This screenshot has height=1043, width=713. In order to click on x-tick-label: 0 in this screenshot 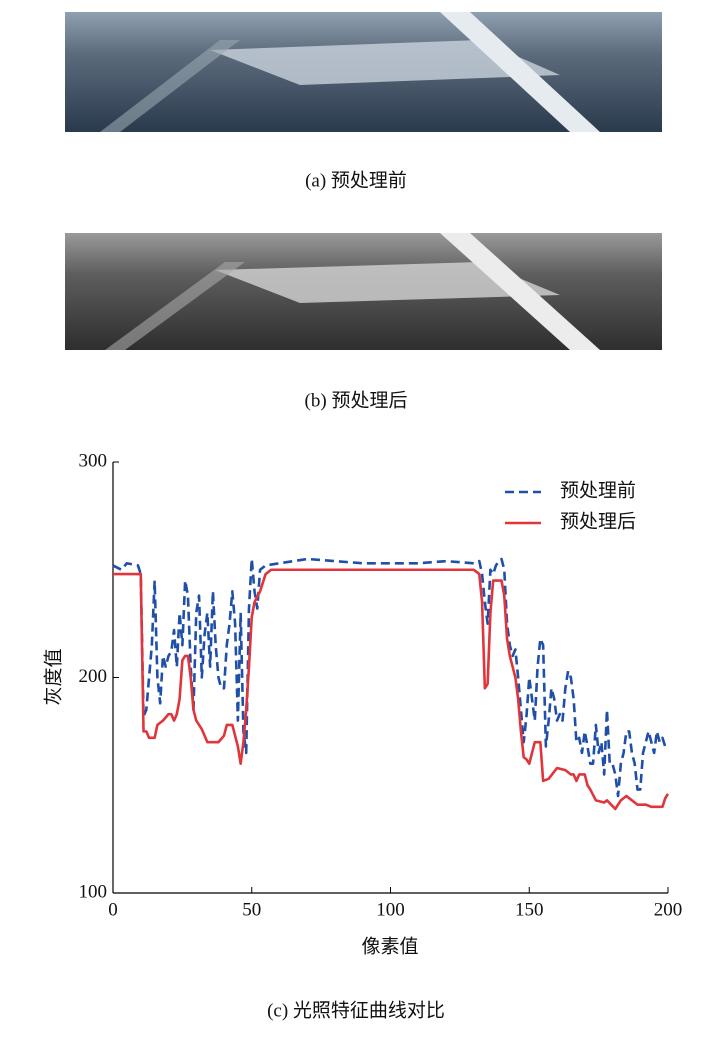, I will do `click(113, 909)`.